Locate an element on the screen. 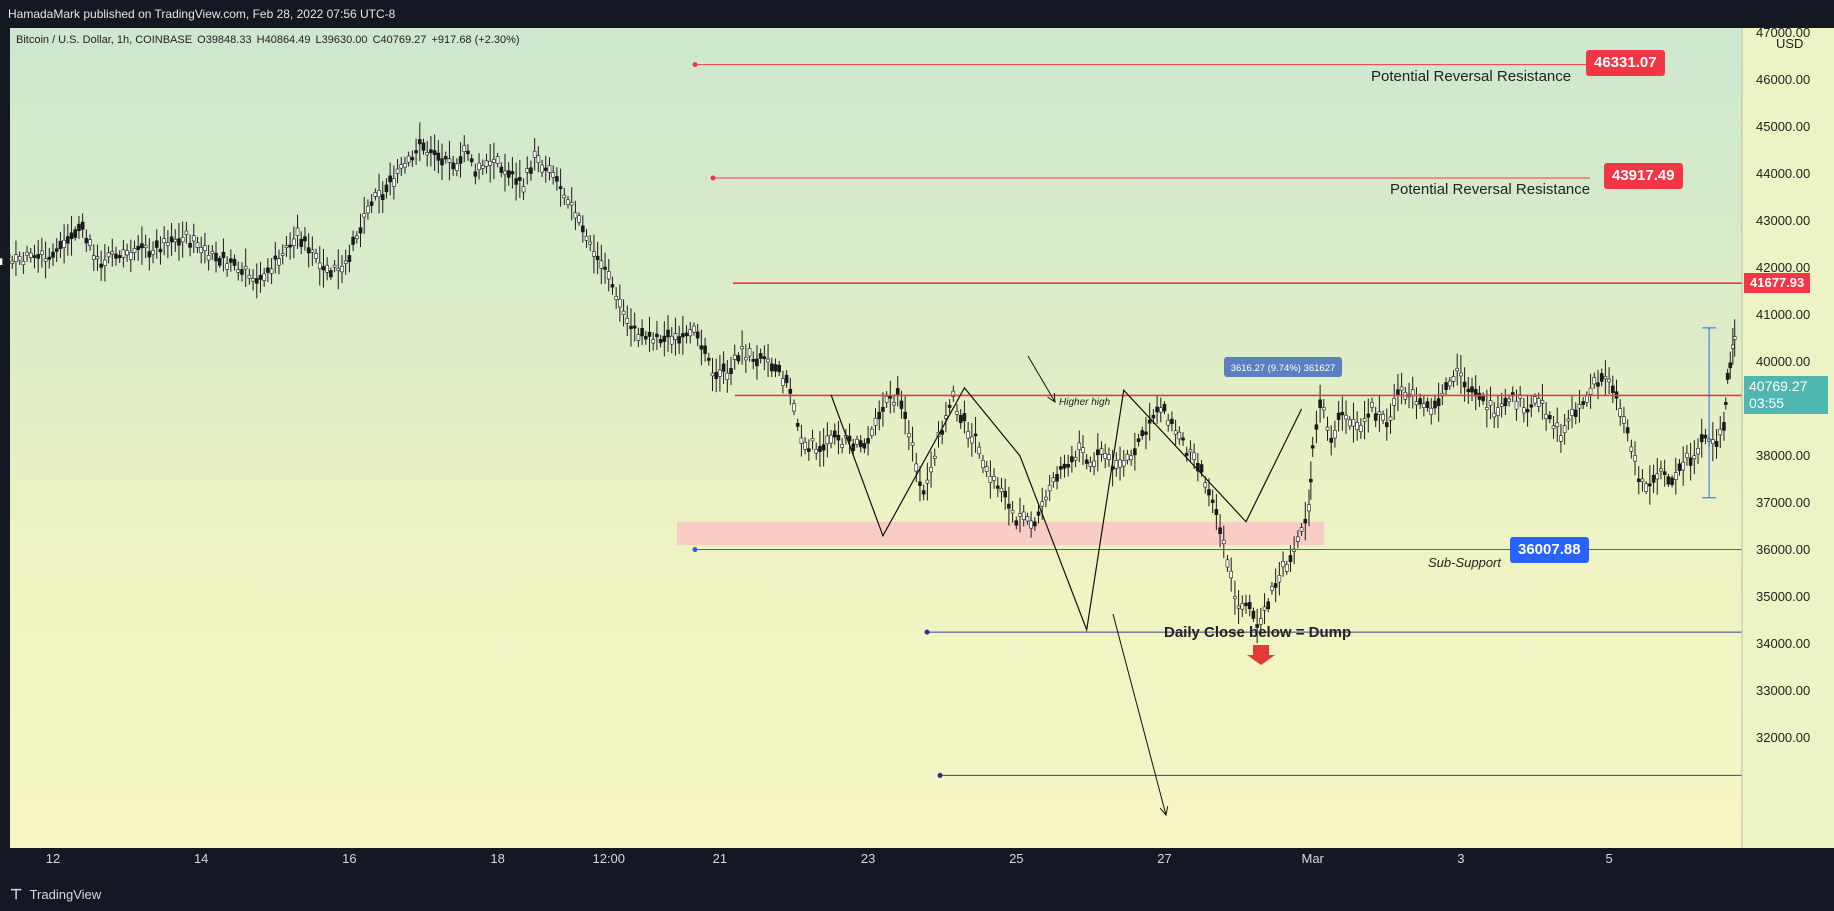 The width and height of the screenshot is (1834, 911). level-price-badge: 43917.49 is located at coordinates (1643, 175).